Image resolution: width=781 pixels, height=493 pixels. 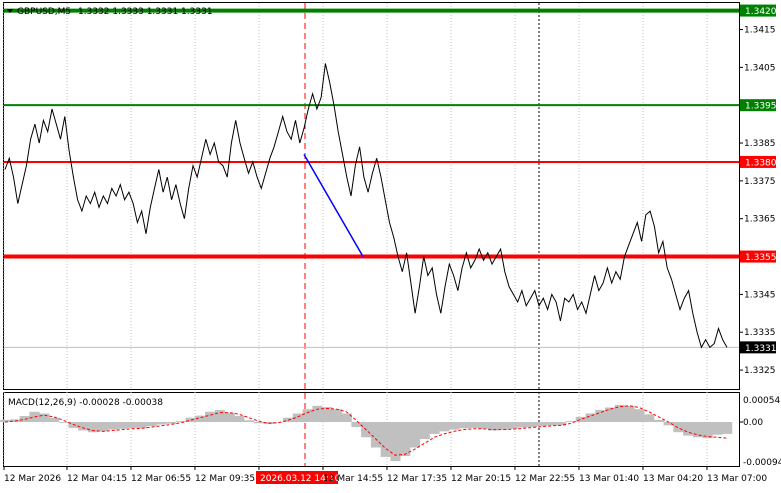 I want to click on y-tick-label: 1.3385, so click(x=760, y=144).